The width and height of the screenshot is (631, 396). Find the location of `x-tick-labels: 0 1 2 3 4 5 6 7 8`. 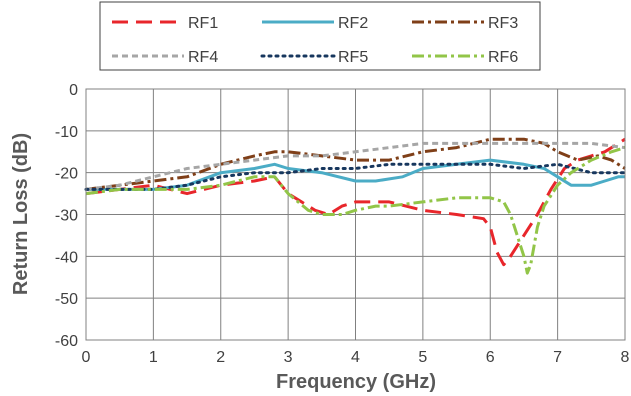

x-tick-labels: 0 1 2 3 4 5 6 7 8 is located at coordinates (356, 357).